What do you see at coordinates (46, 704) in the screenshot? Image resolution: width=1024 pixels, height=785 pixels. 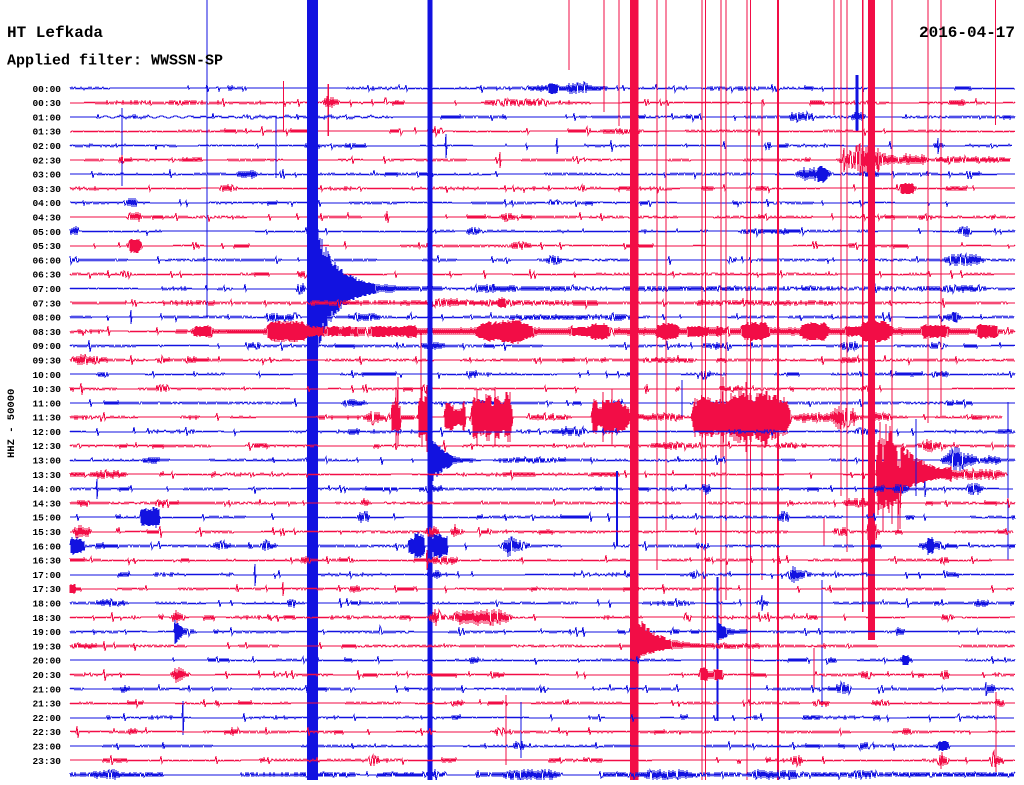 I see `svg-text: 21:30` at bounding box center [46, 704].